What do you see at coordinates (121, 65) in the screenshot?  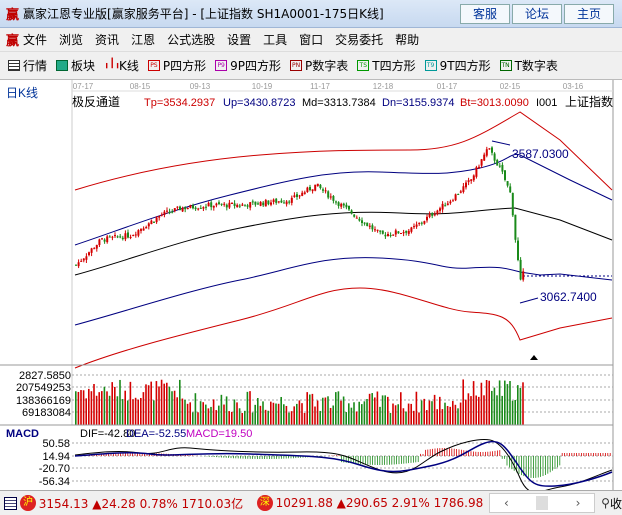 I see `kline-button: ╻┃╻ K线` at bounding box center [121, 65].